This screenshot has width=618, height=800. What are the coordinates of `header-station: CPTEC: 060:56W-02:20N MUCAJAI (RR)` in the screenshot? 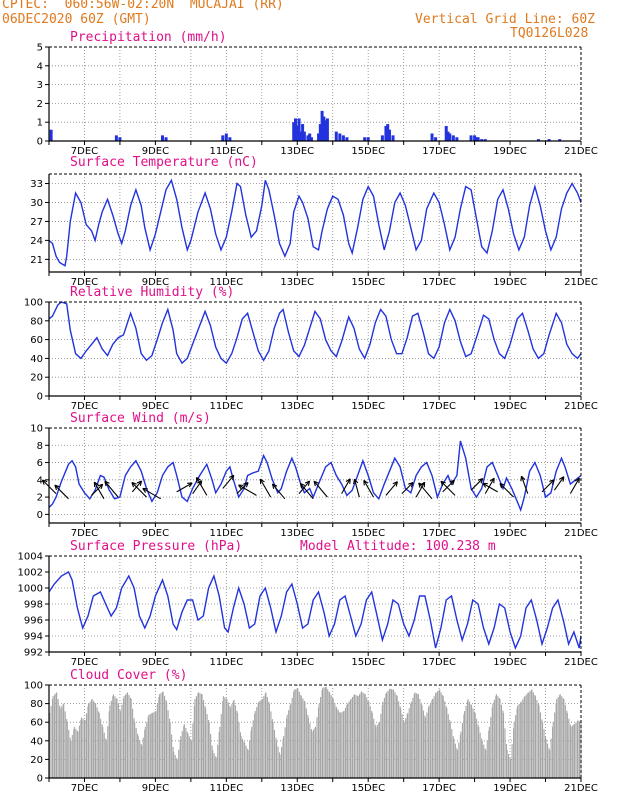 It's located at (143, 6).